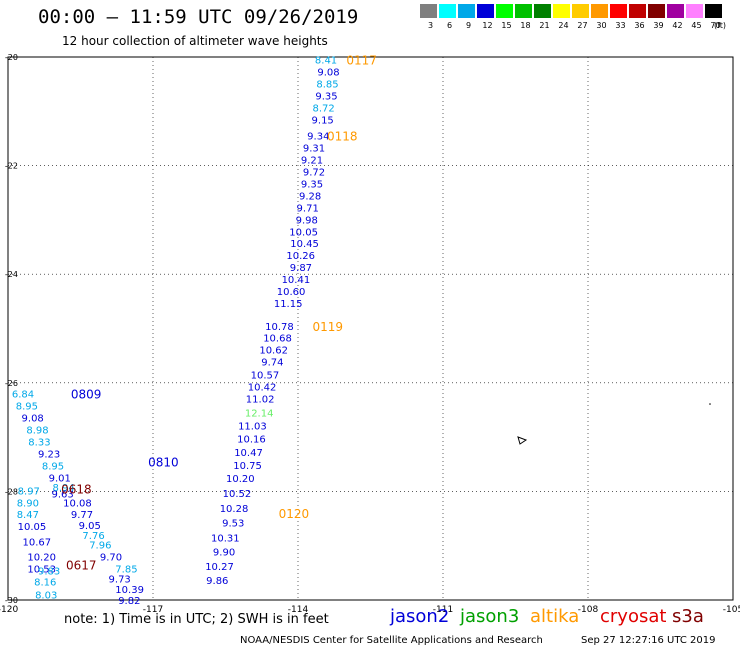 The width and height of the screenshot is (740, 650). I want to click on wave-height-value: 9.98, so click(307, 220).